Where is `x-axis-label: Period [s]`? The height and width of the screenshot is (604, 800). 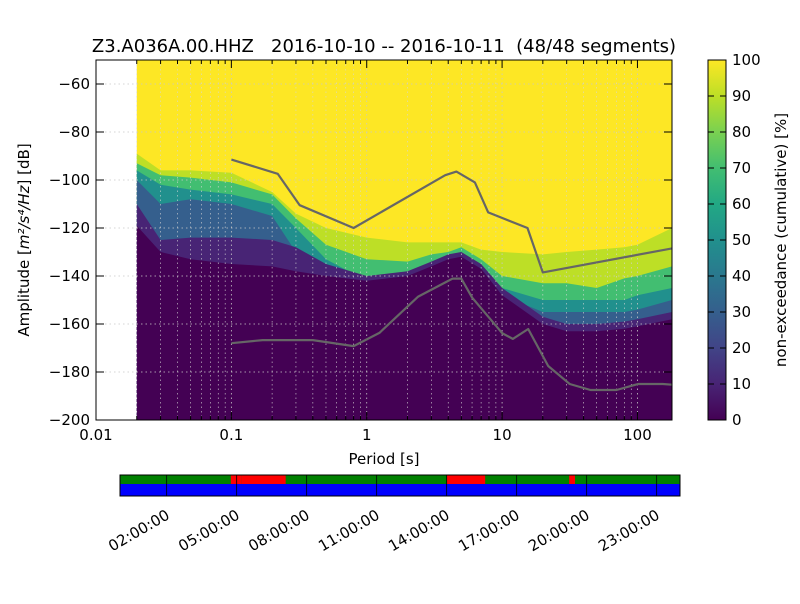
x-axis-label: Period [s] is located at coordinates (383, 459).